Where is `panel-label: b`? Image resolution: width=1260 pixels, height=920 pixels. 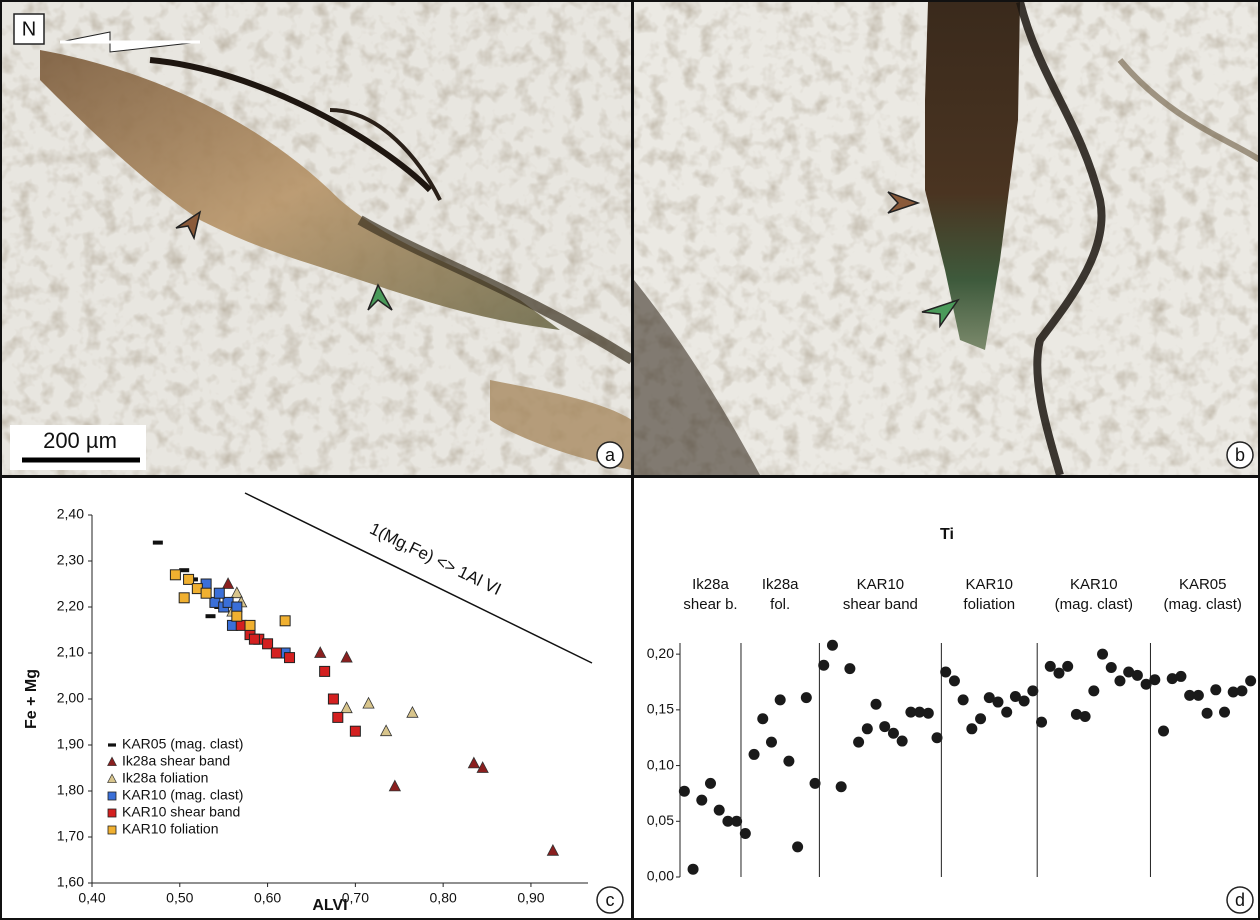
panel-label: b is located at coordinates (1240, 455).